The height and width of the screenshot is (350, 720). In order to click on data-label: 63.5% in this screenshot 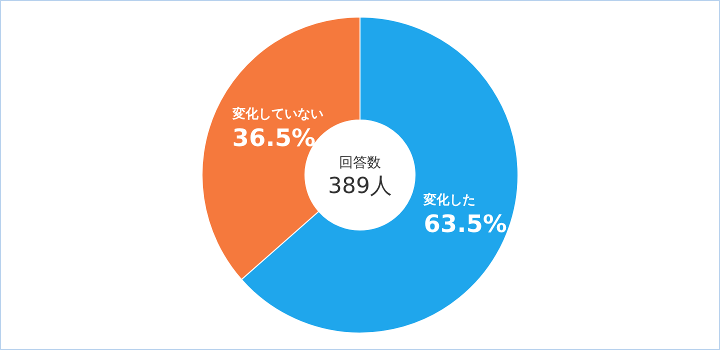, I will do `click(465, 224)`.